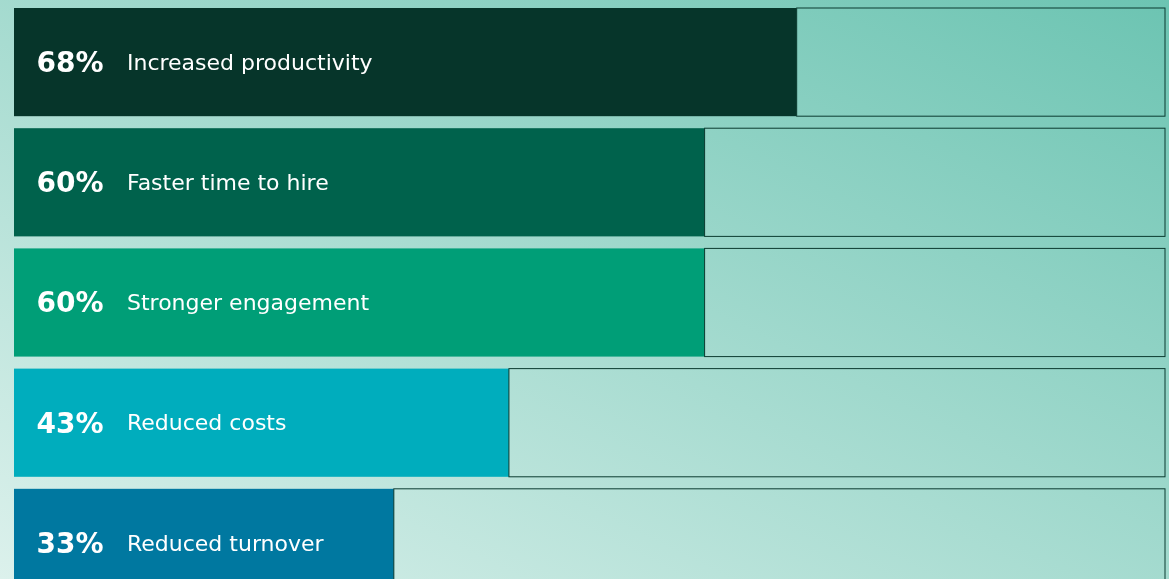 This screenshot has height=579, width=1169. What do you see at coordinates (70, 543) in the screenshot?
I see `data-label: 33%` at bounding box center [70, 543].